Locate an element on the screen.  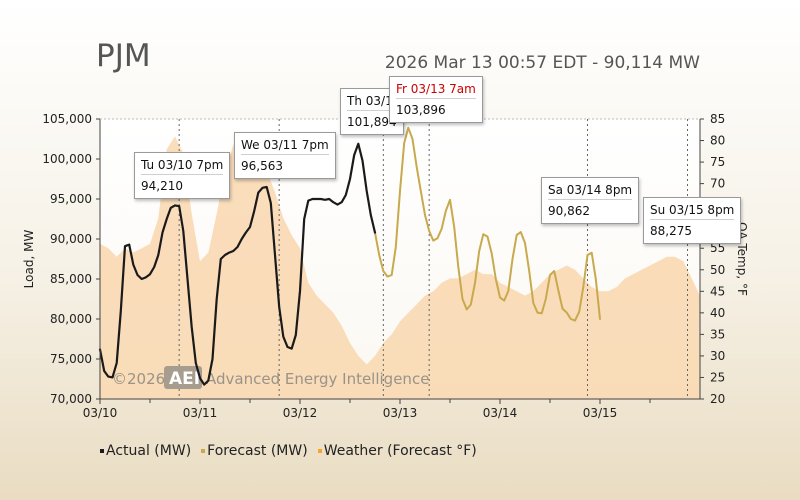
y-tick-label: 90,000 is located at coordinates (71, 239).